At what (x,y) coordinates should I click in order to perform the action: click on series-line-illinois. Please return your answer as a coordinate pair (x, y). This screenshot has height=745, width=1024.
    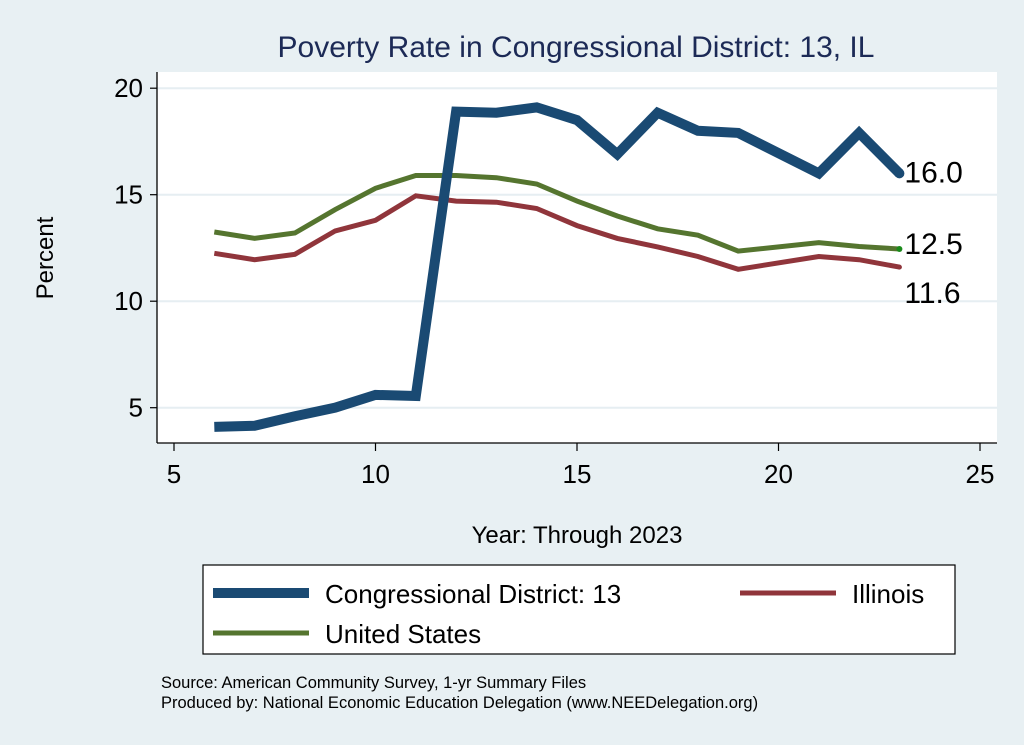
    Looking at the image, I should click on (556, 232).